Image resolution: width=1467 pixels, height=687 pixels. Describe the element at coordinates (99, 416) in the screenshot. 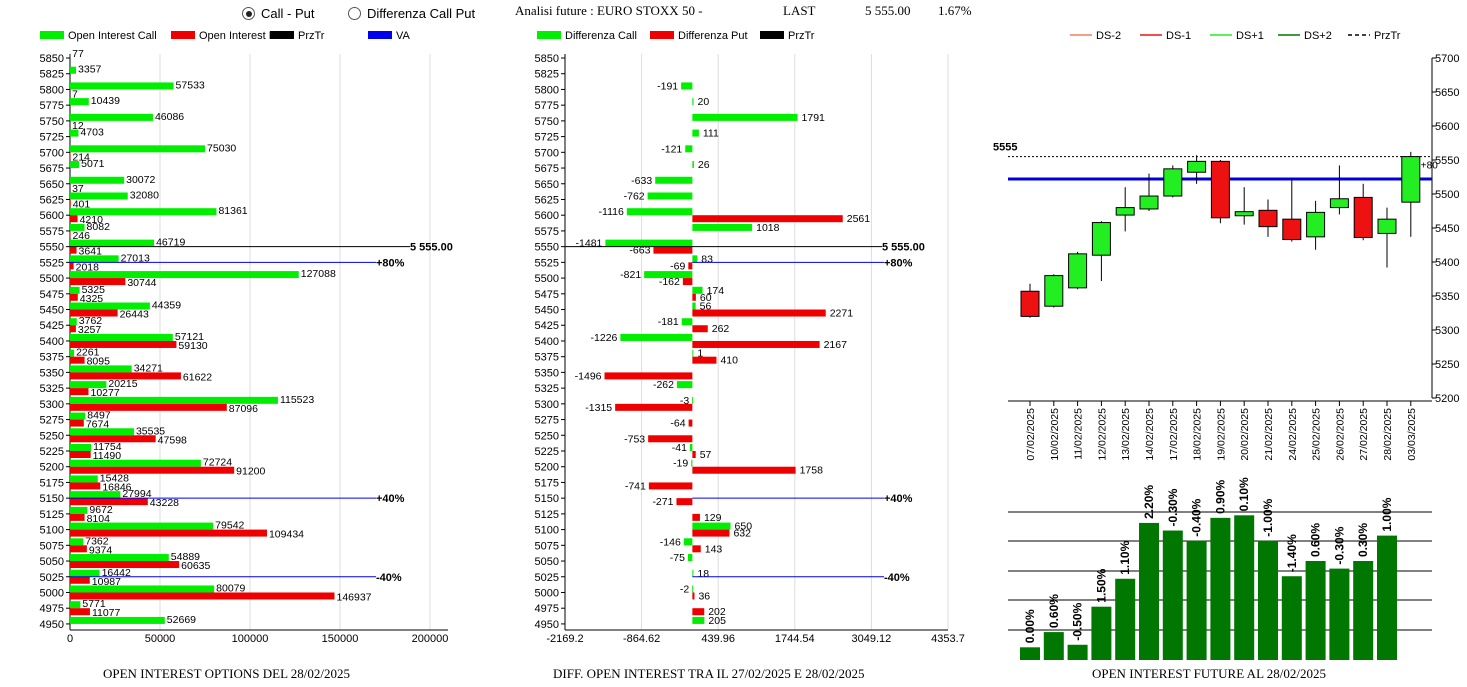

I see `bar-call-label: 8497` at that location.